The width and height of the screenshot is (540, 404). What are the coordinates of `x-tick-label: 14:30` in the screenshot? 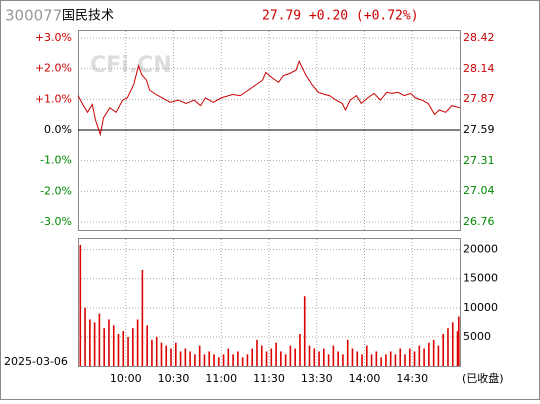 It's located at (412, 378).